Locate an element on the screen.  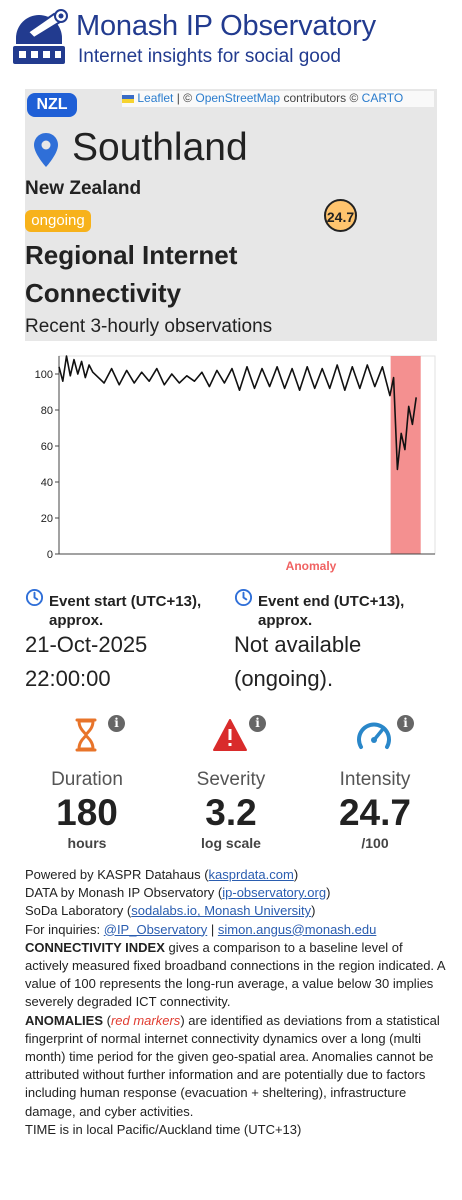
y-tick-label: 60 is located at coordinates (47, 447).